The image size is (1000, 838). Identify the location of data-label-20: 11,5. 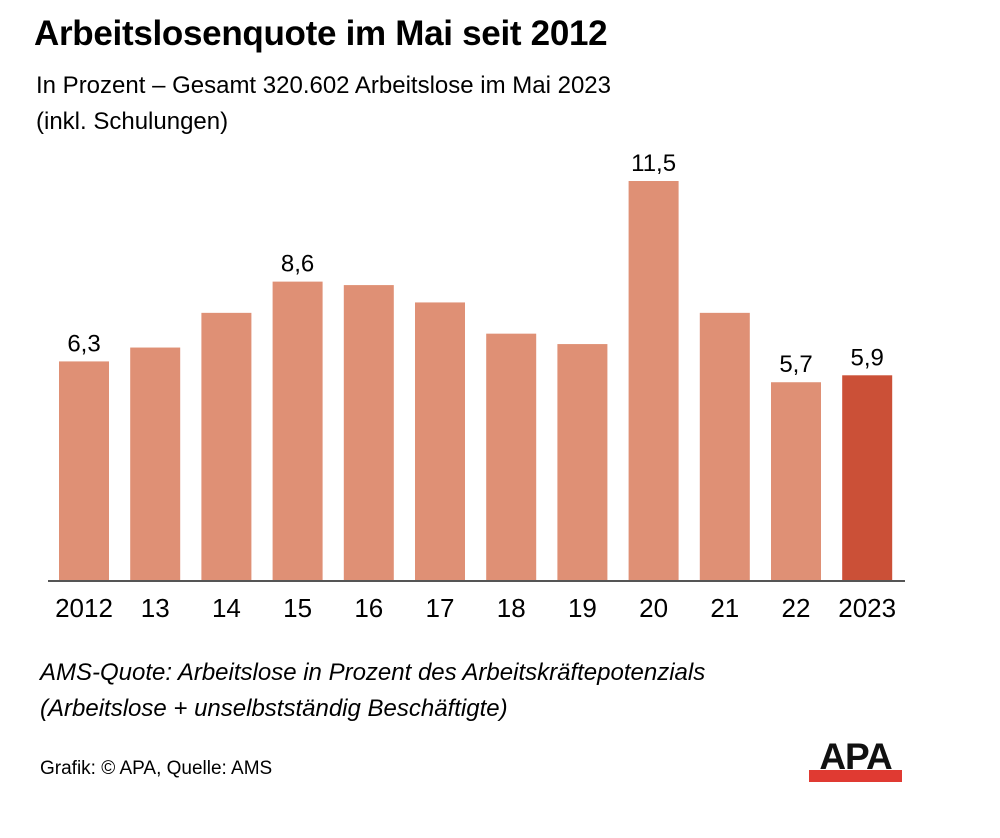
(653, 163).